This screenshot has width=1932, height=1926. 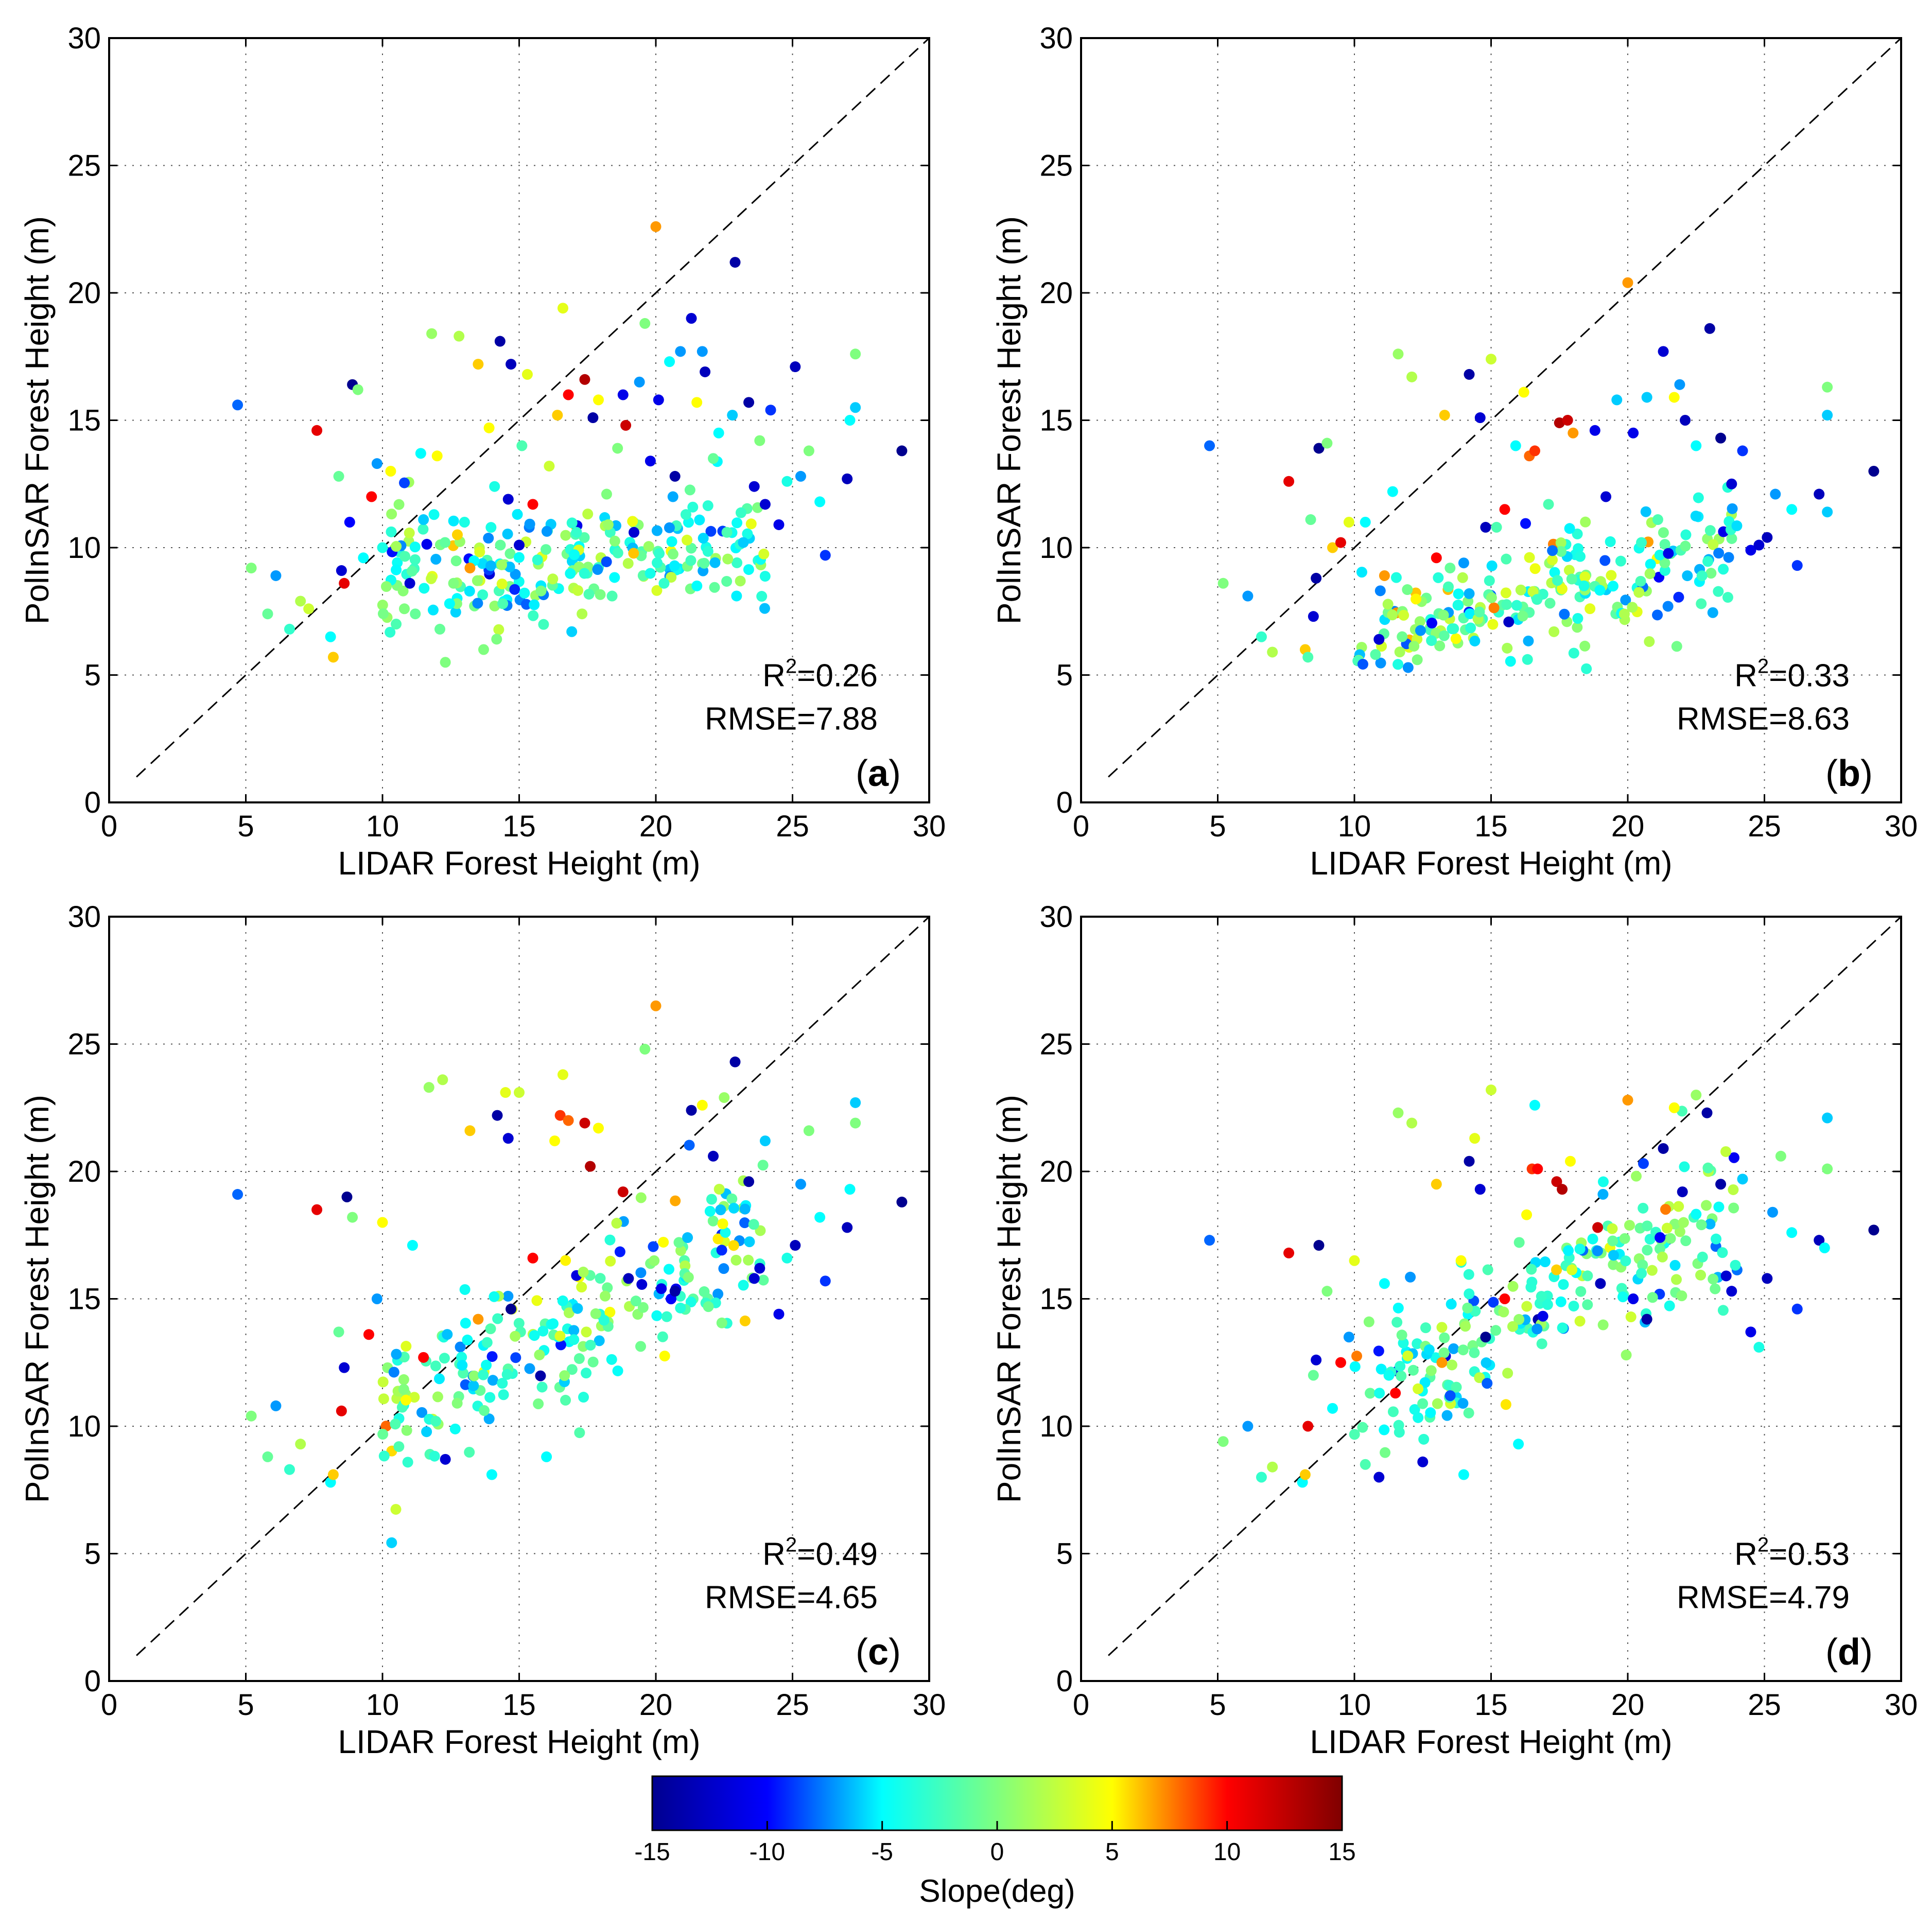 What do you see at coordinates (245, 826) in the screenshot?
I see `x-tick-label: 5` at bounding box center [245, 826].